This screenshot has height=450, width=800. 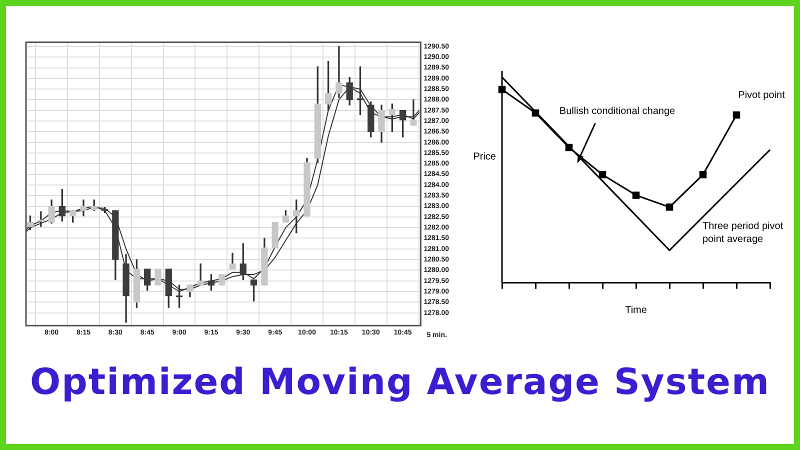 What do you see at coordinates (636, 310) in the screenshot?
I see `x-axis-title: Time` at bounding box center [636, 310].